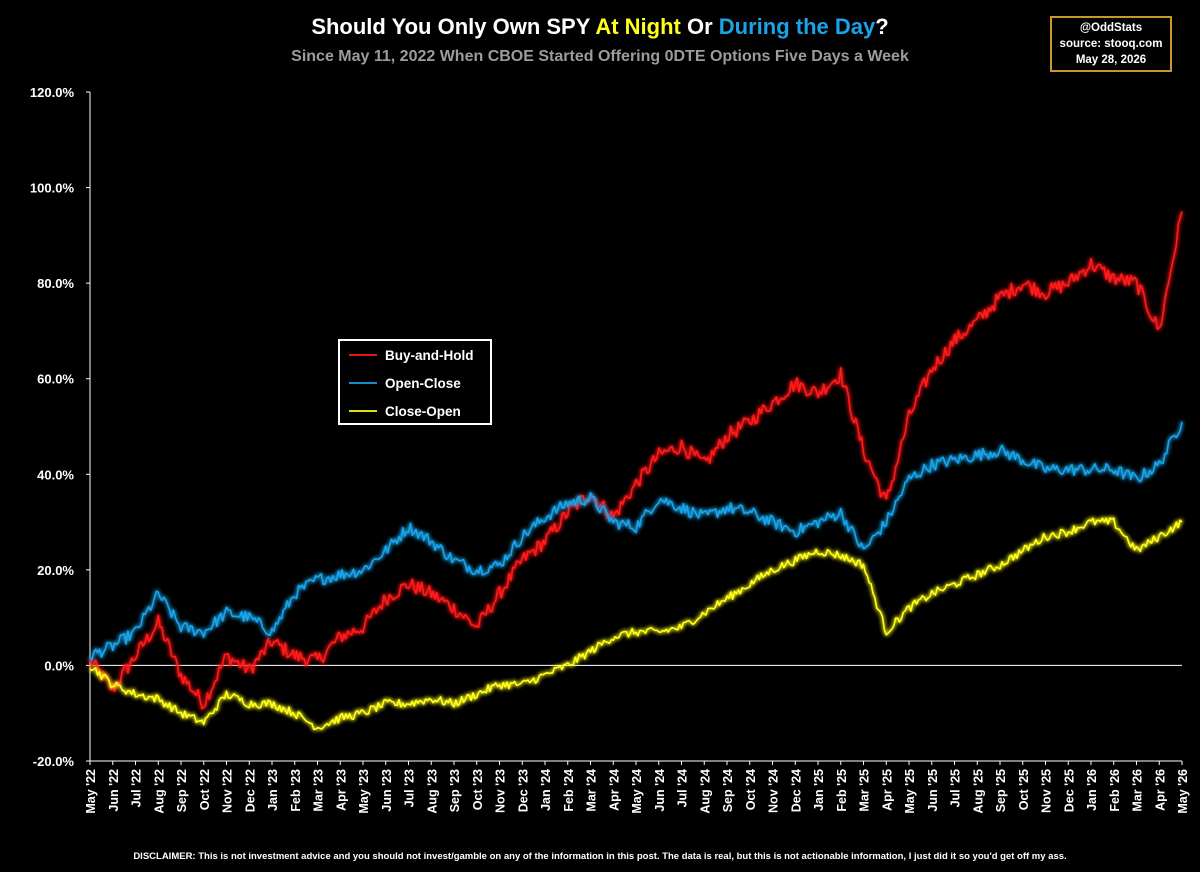 This screenshot has width=1200, height=872. What do you see at coordinates (1047, 791) in the screenshot?
I see `x-tick-label: Nov '25` at bounding box center [1047, 791].